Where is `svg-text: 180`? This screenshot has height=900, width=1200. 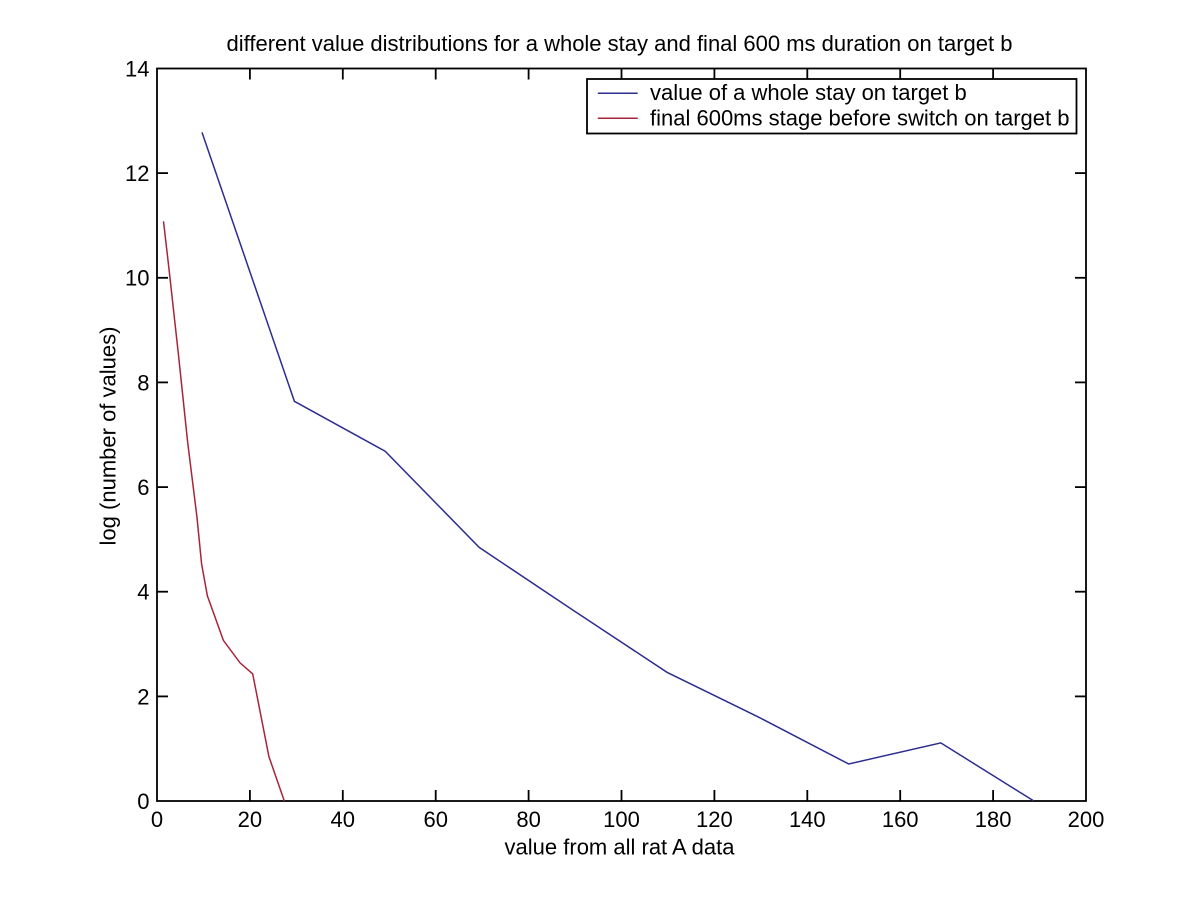
svg-text: 180 is located at coordinates (993, 819).